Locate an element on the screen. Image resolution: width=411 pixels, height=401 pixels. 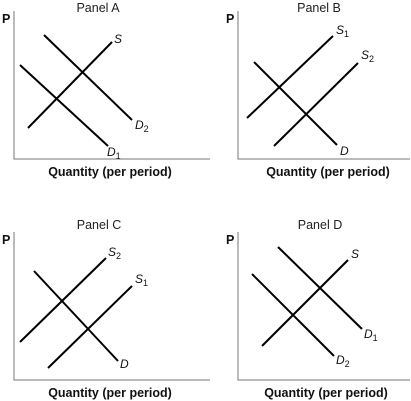
panel-a-supply-curve is located at coordinates (70, 85).